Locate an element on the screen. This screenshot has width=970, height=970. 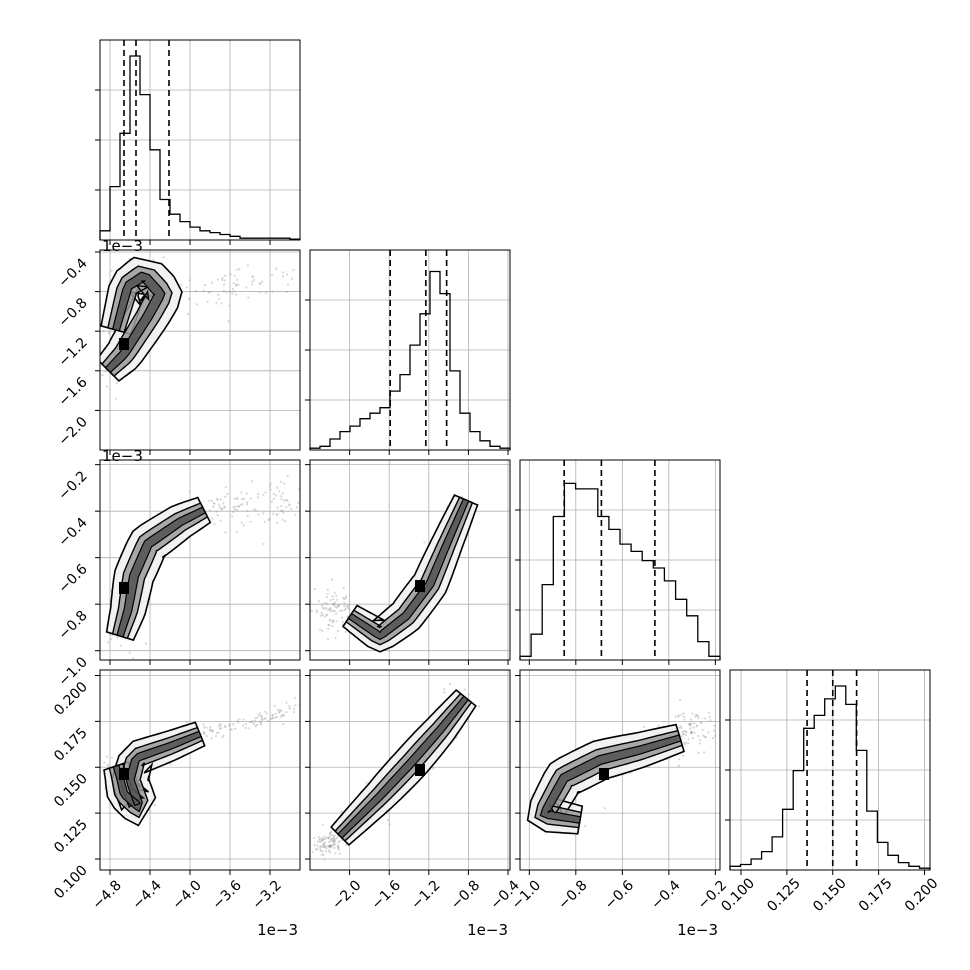
y-tick-label: −0.8 is located at coordinates (72, 625).